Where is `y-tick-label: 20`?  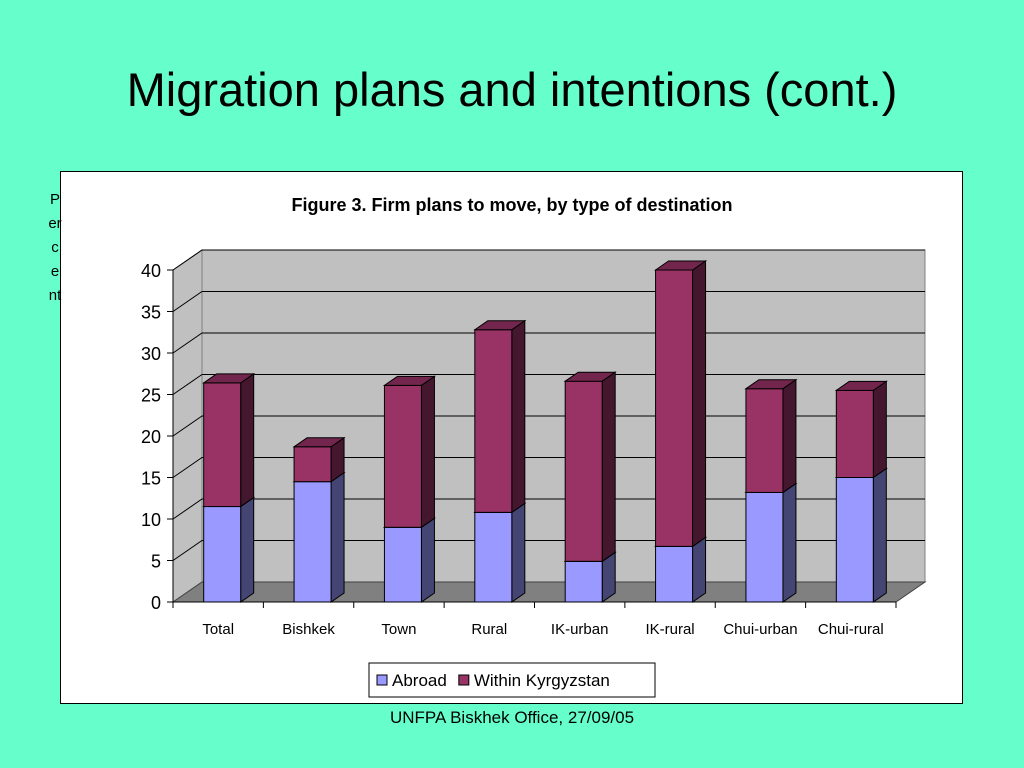 y-tick-label: 20 is located at coordinates (151, 437).